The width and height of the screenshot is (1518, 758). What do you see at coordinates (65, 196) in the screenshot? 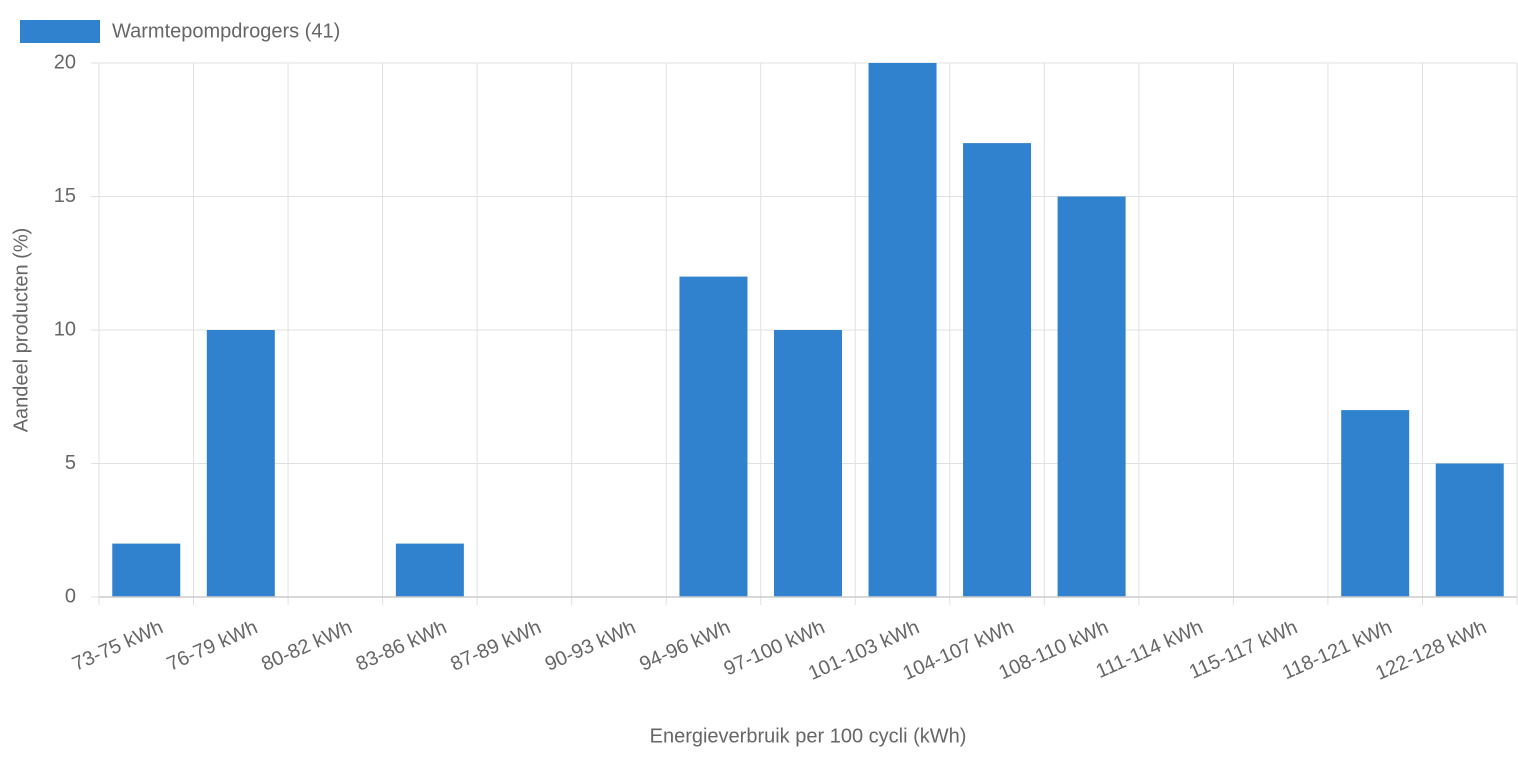
I see `y-tick-label: 15` at bounding box center [65, 196].